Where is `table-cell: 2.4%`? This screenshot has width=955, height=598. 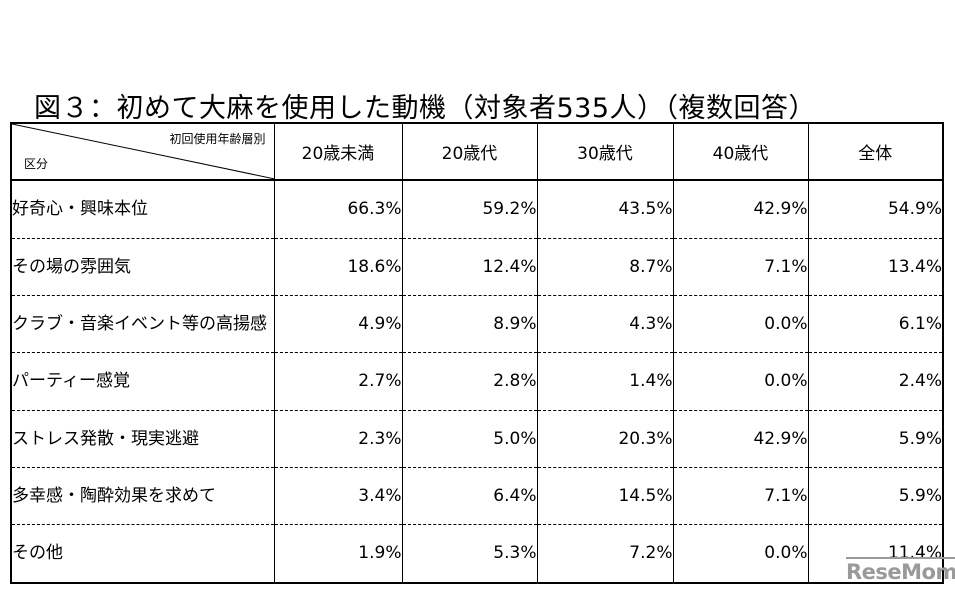
table-cell: 2.4% is located at coordinates (875, 381).